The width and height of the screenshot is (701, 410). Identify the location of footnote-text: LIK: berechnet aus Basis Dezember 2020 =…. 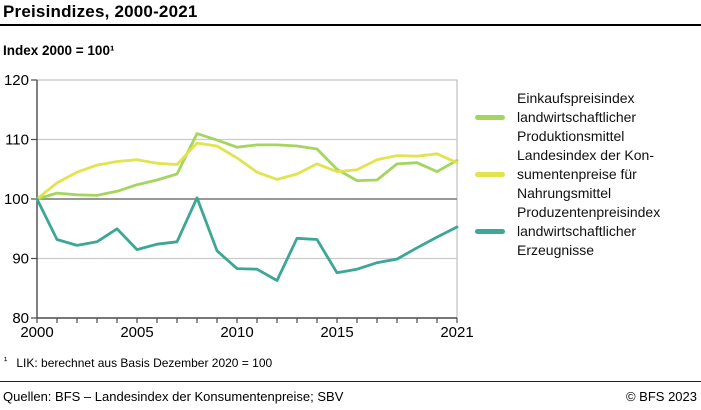
(144, 363).